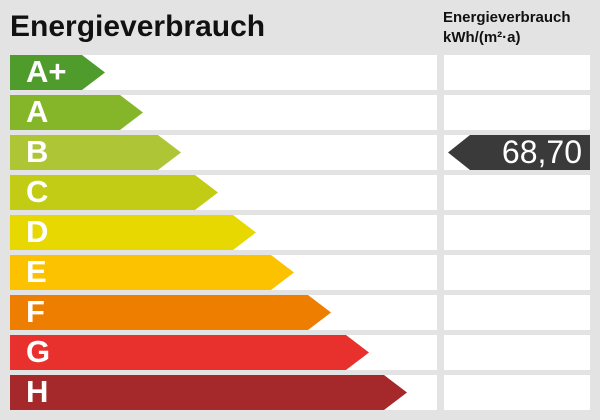 The width and height of the screenshot is (600, 420). What do you see at coordinates (189, 352) in the screenshot?
I see `energy-class-arrow: G` at bounding box center [189, 352].